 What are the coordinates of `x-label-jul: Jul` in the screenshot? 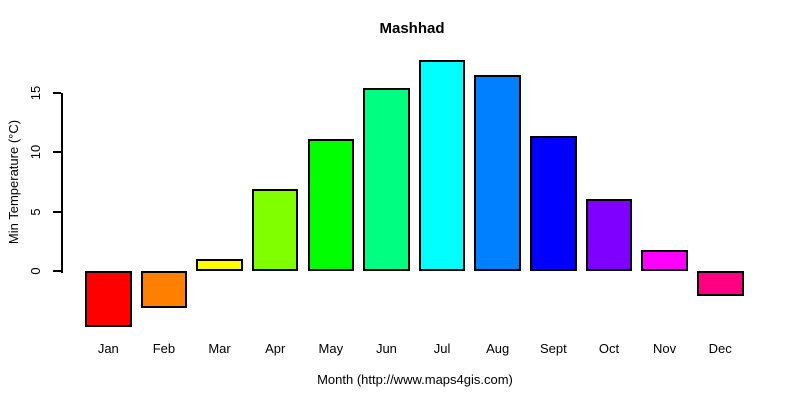 It's located at (442, 348).